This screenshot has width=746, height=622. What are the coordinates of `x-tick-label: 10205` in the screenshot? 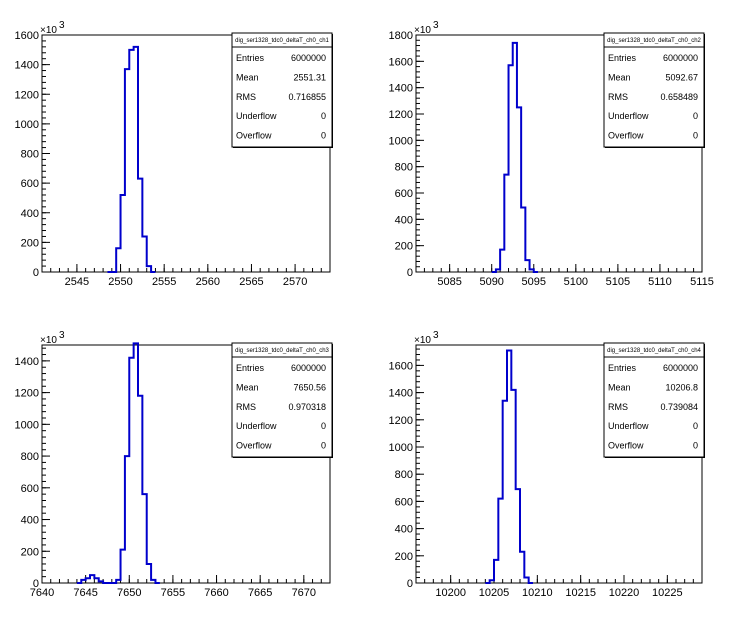 It's located at (494, 593).